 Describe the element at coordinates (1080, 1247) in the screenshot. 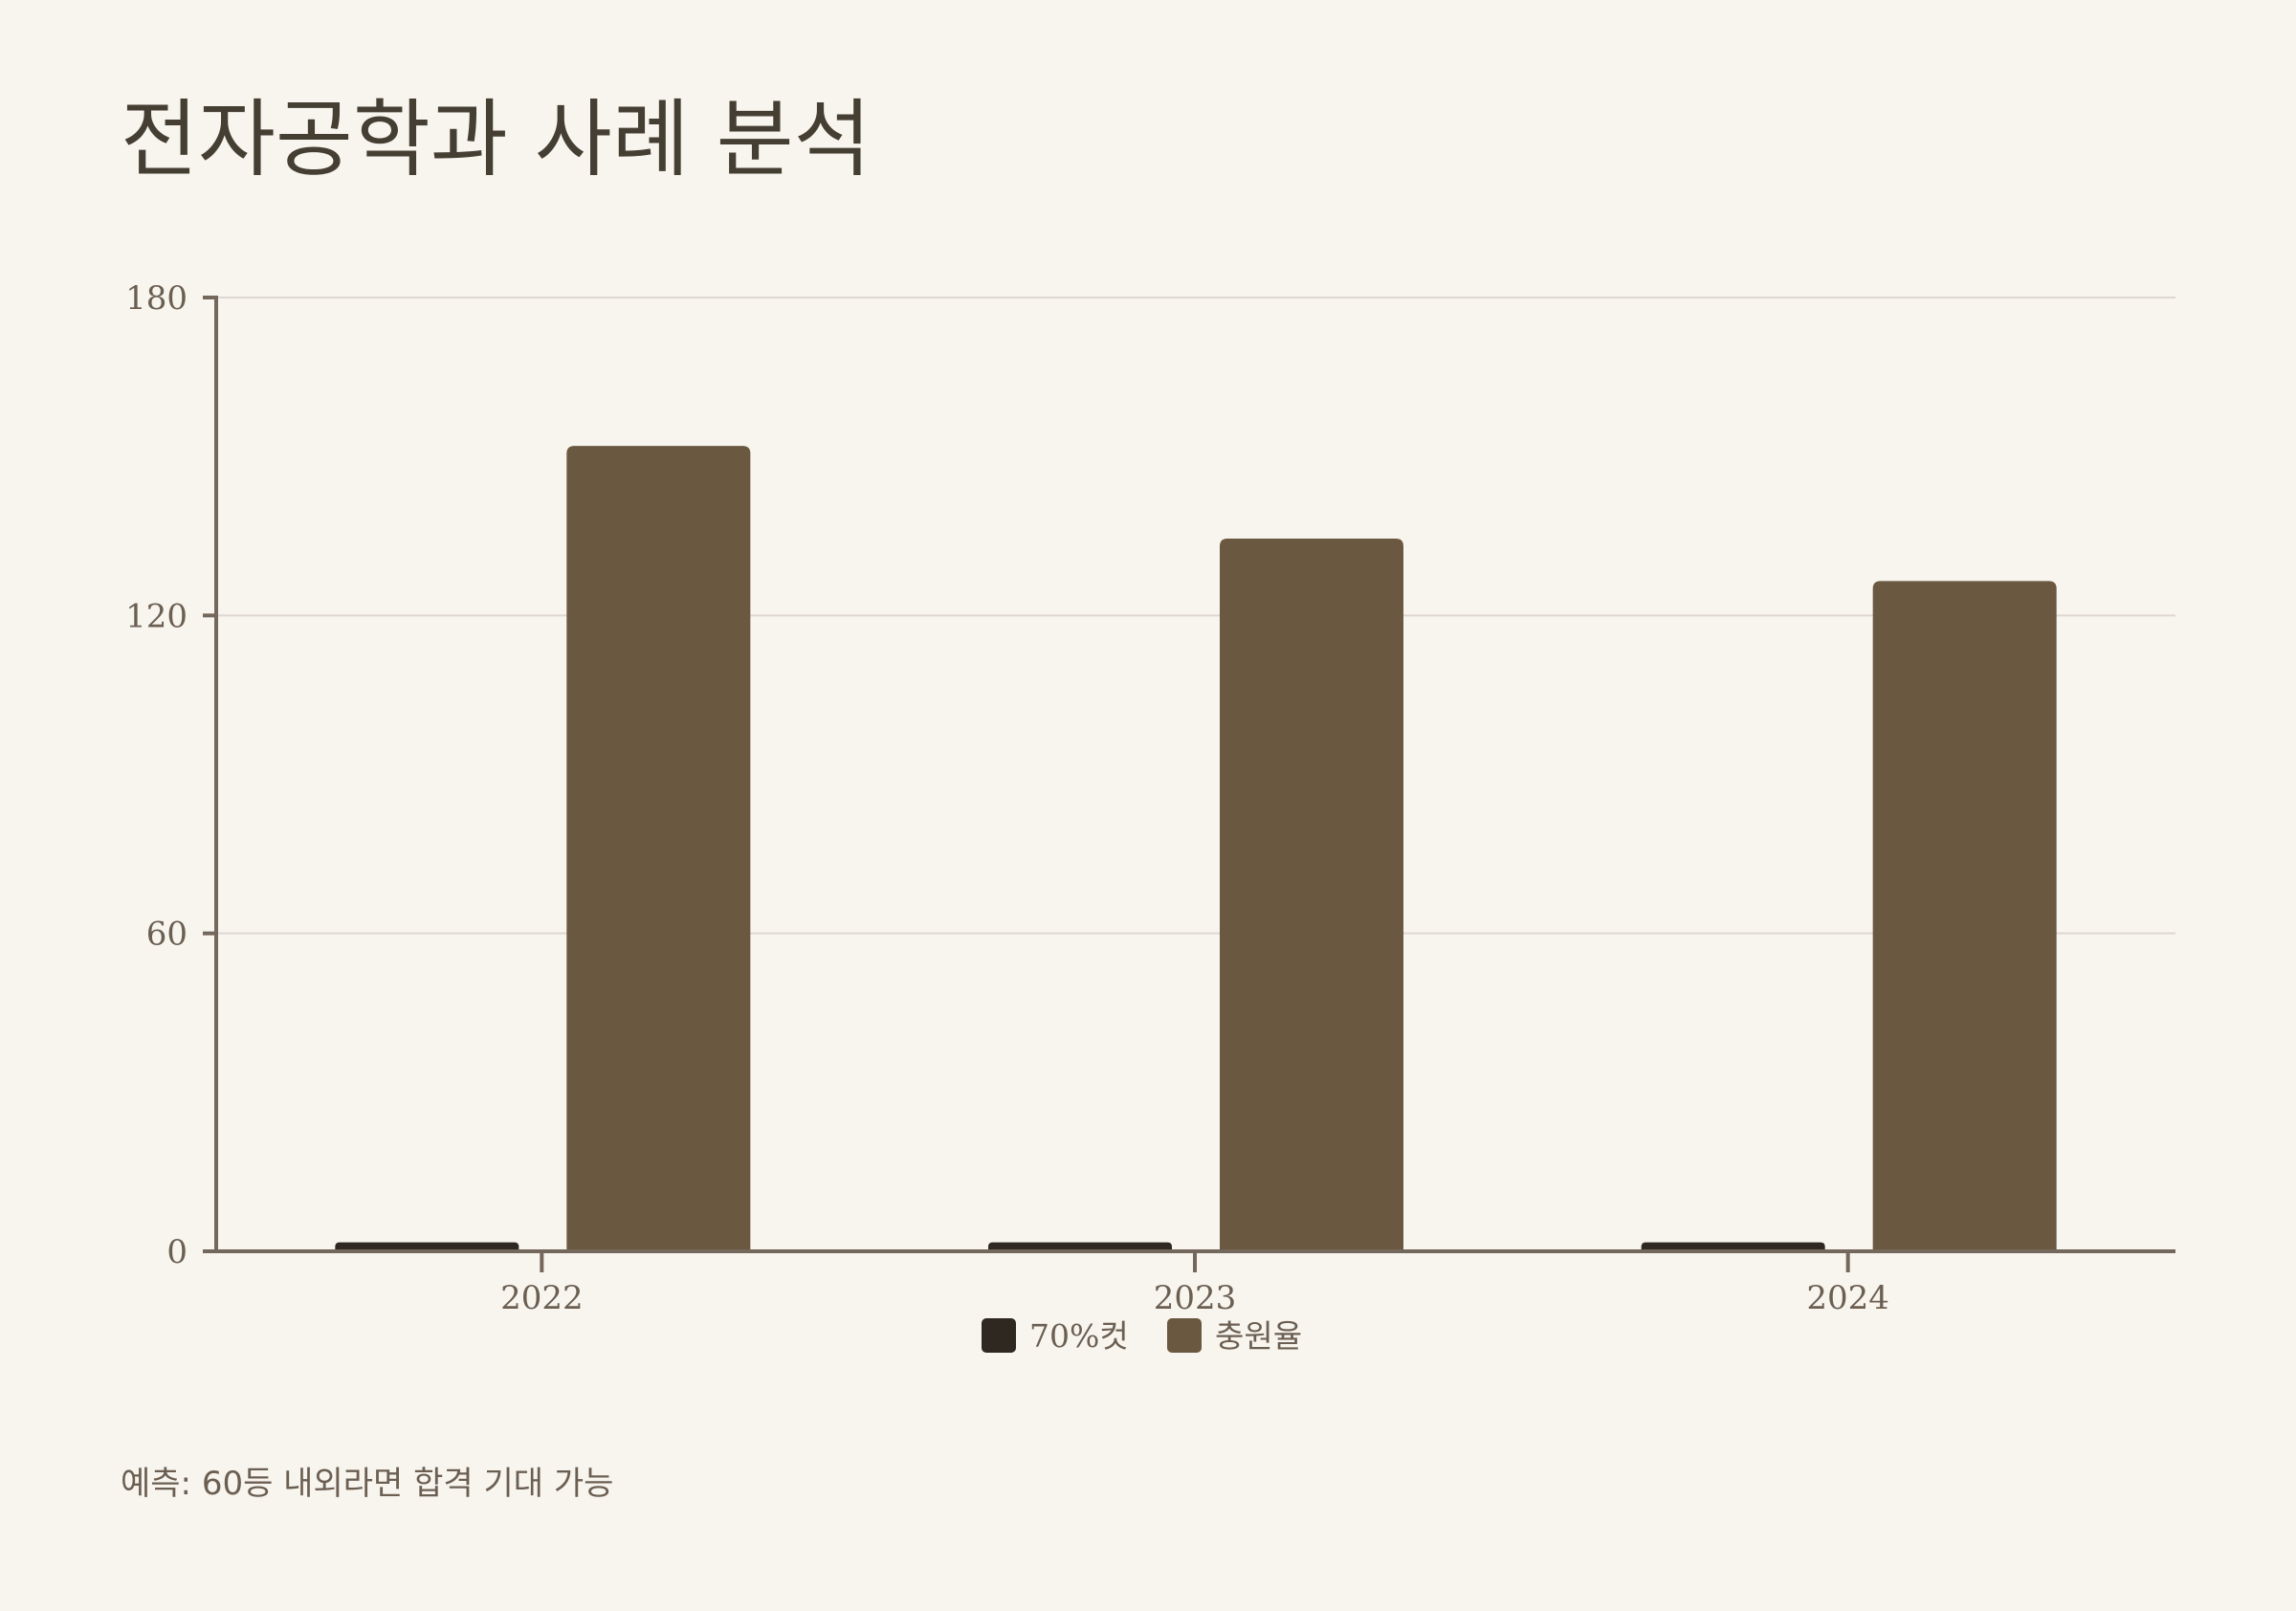

I see `bar-cut70-2023` at that location.